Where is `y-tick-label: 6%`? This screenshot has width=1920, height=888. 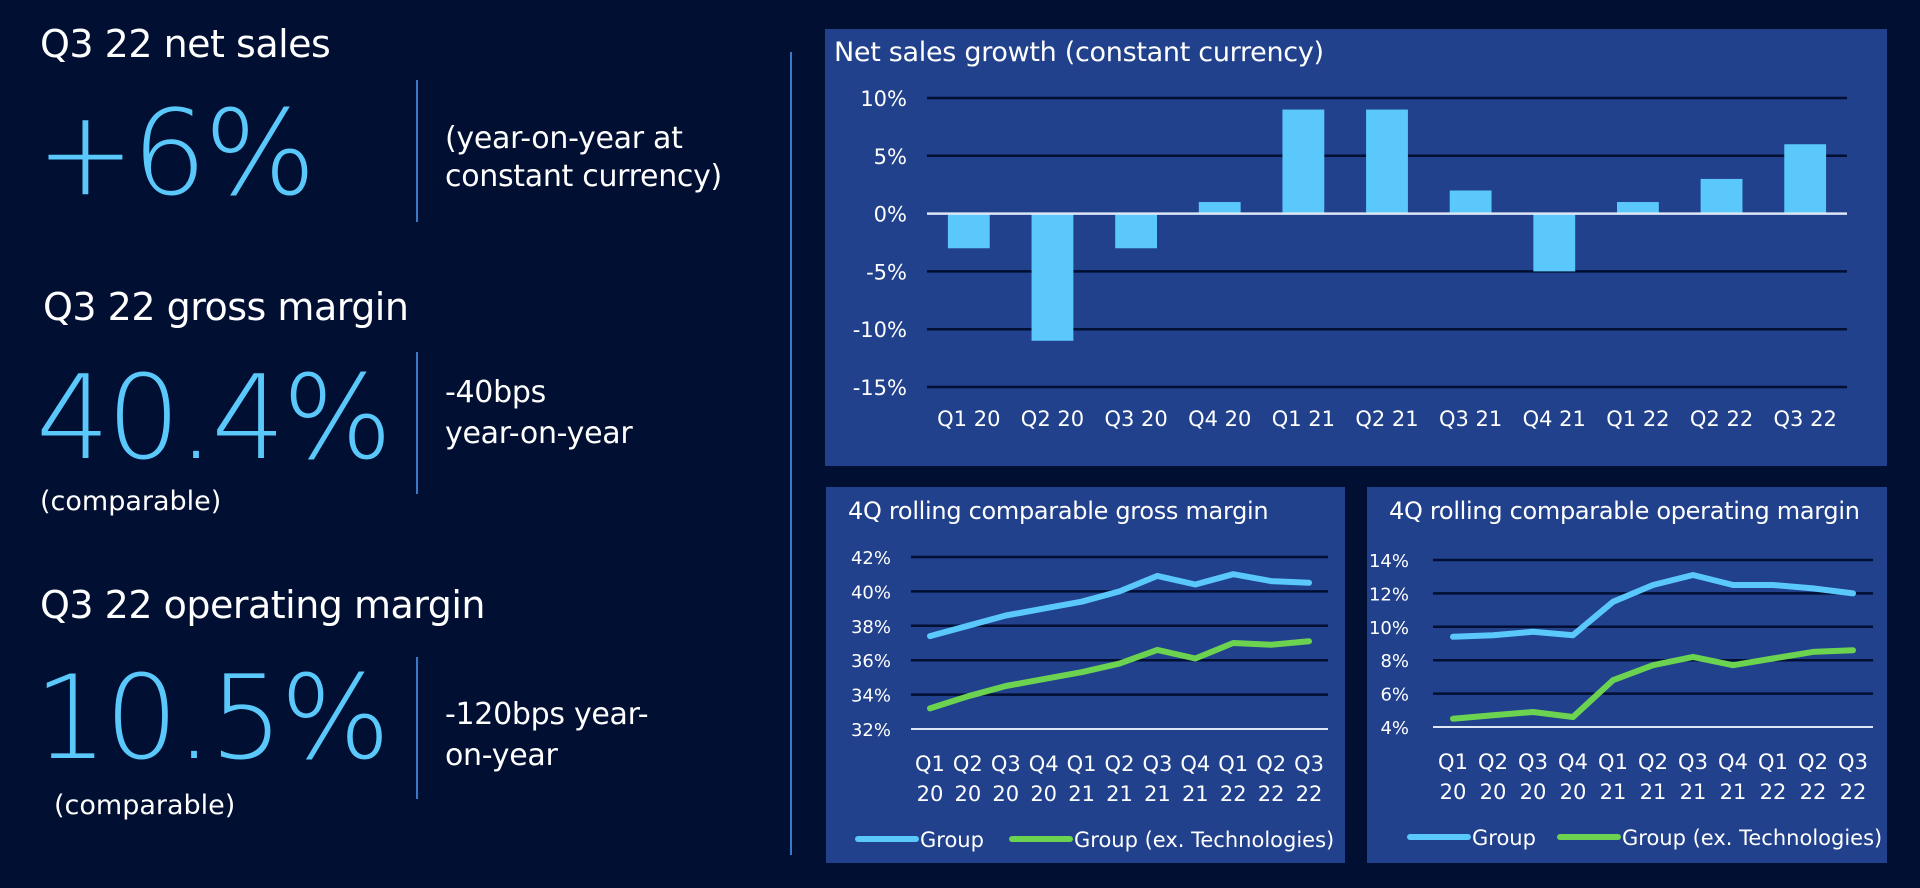
y-tick-label: 6% is located at coordinates (1394, 695).